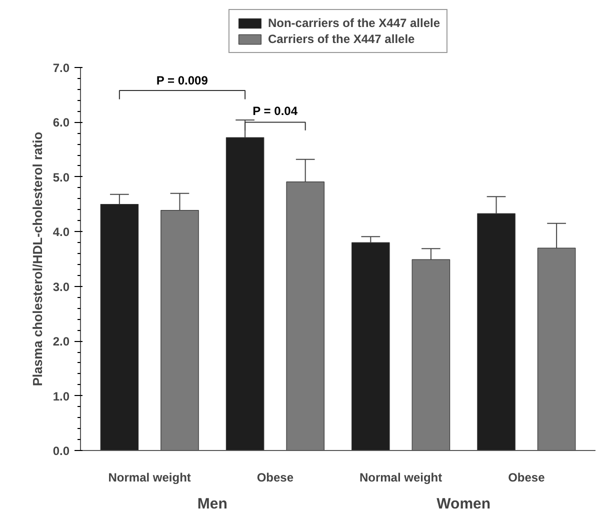 The width and height of the screenshot is (610, 519). What do you see at coordinates (463, 504) in the screenshot?
I see `text: Women` at bounding box center [463, 504].